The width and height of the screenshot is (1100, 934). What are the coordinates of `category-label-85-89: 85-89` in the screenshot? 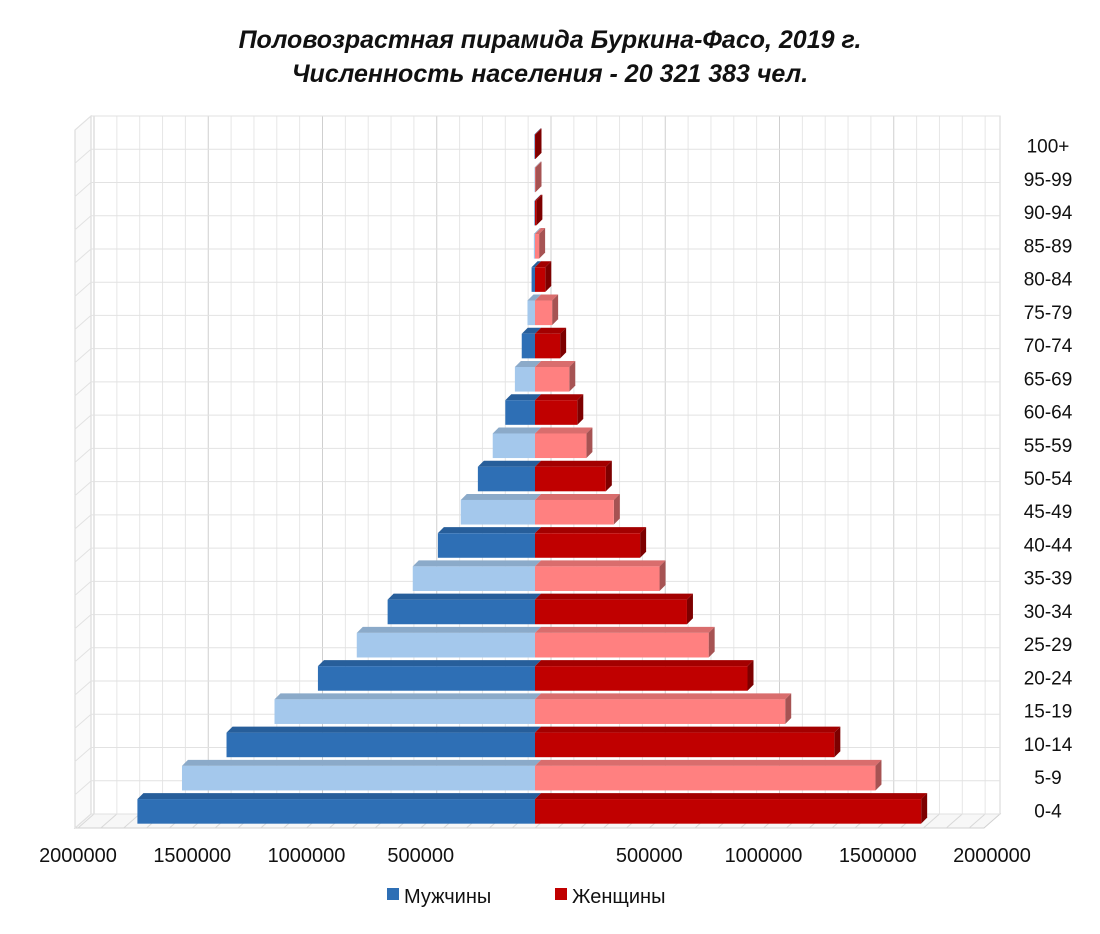 It's located at (1048, 246).